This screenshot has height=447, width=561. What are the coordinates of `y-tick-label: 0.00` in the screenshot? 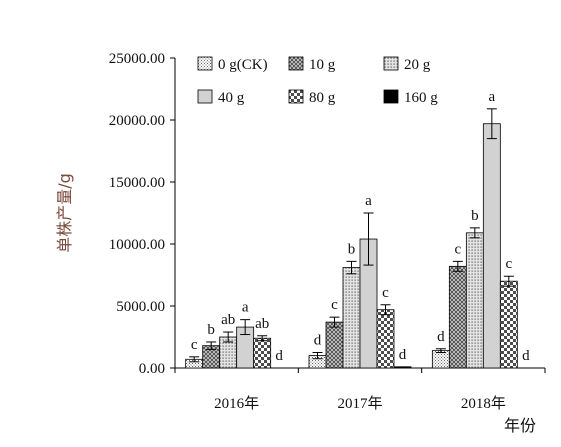 It's located at (152, 369).